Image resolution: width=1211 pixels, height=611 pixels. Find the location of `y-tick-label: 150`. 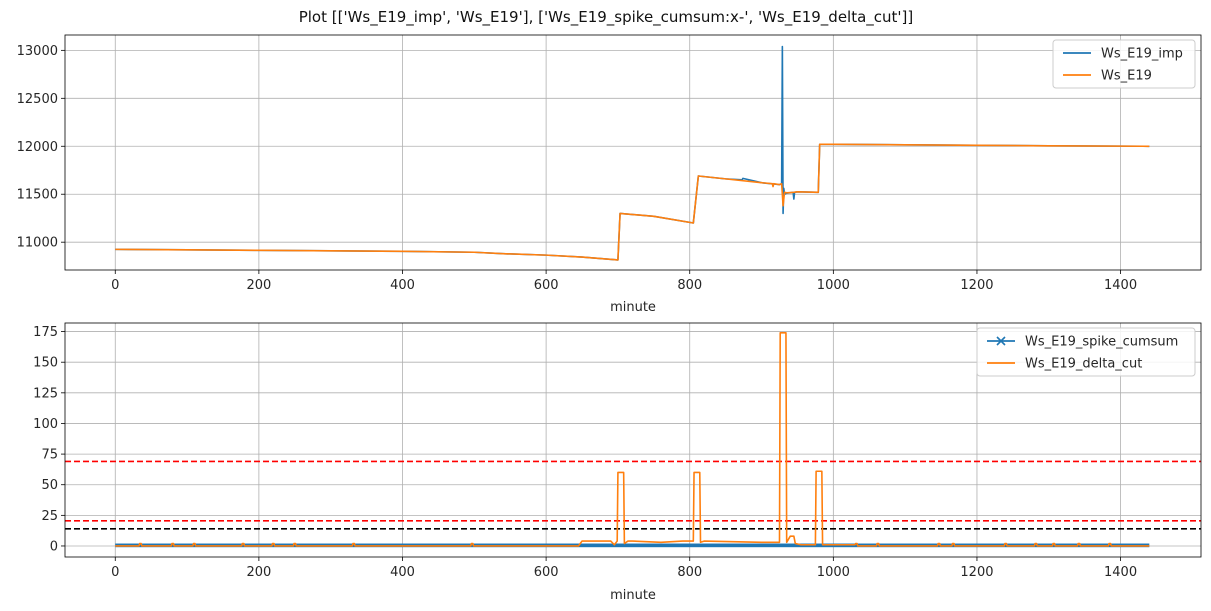

y-tick-label: 150 is located at coordinates (45, 363).